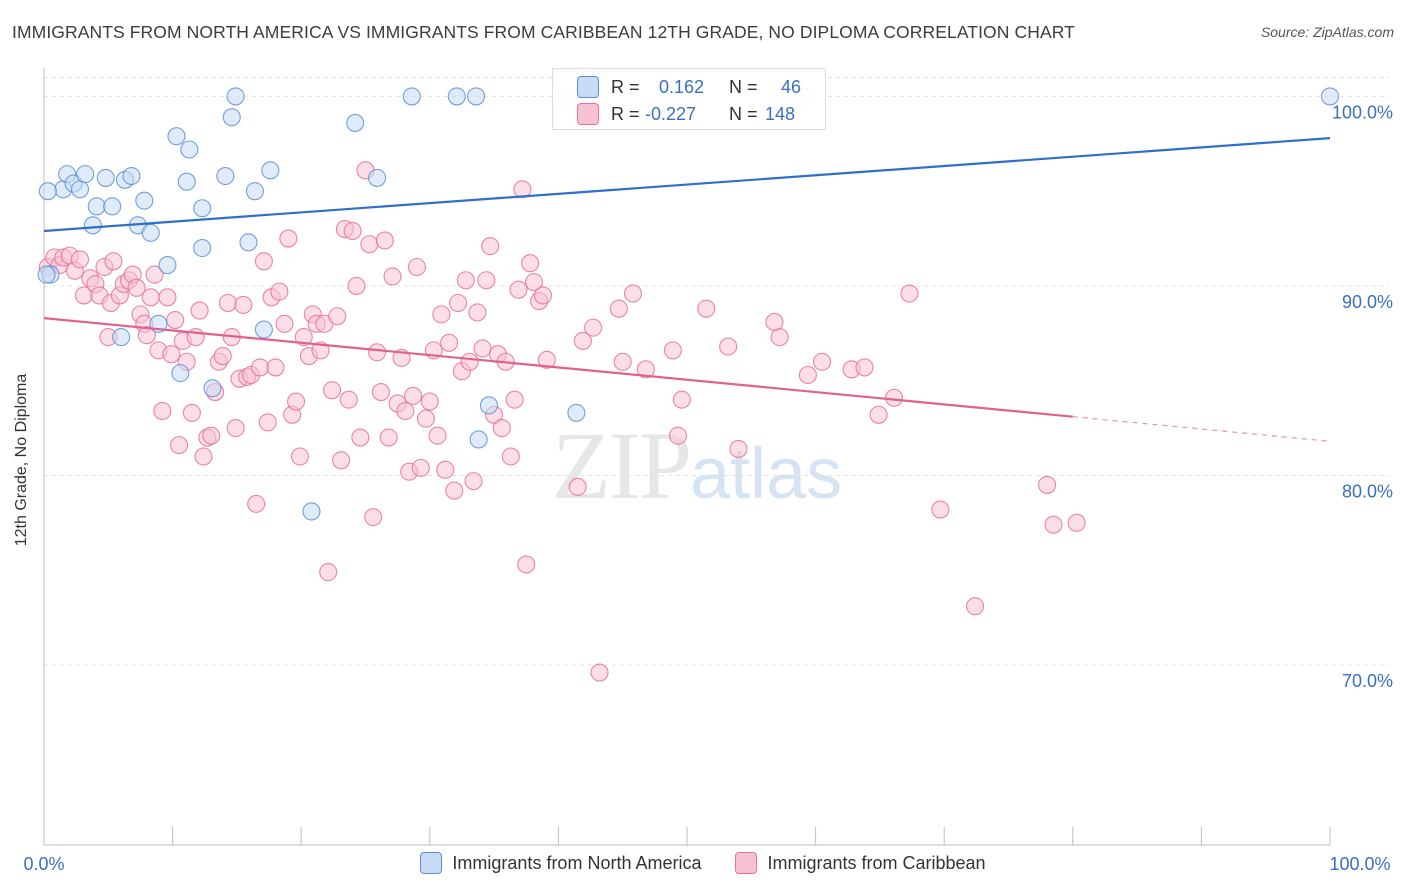 Image resolution: width=1406 pixels, height=892 pixels. I want to click on legend-item-caribbean: Immigrants from Caribbean, so click(860, 863).